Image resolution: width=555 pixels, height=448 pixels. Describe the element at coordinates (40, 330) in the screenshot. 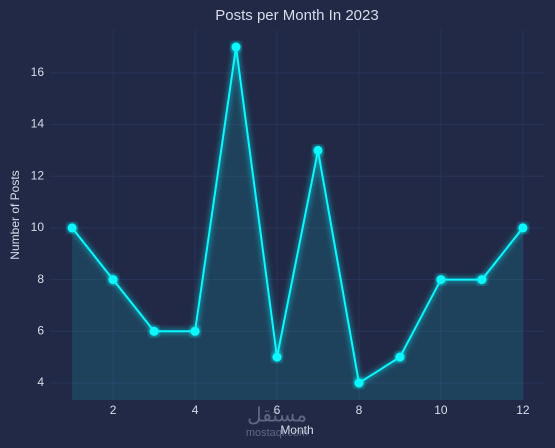

I see `y-tick-label: 6` at that location.